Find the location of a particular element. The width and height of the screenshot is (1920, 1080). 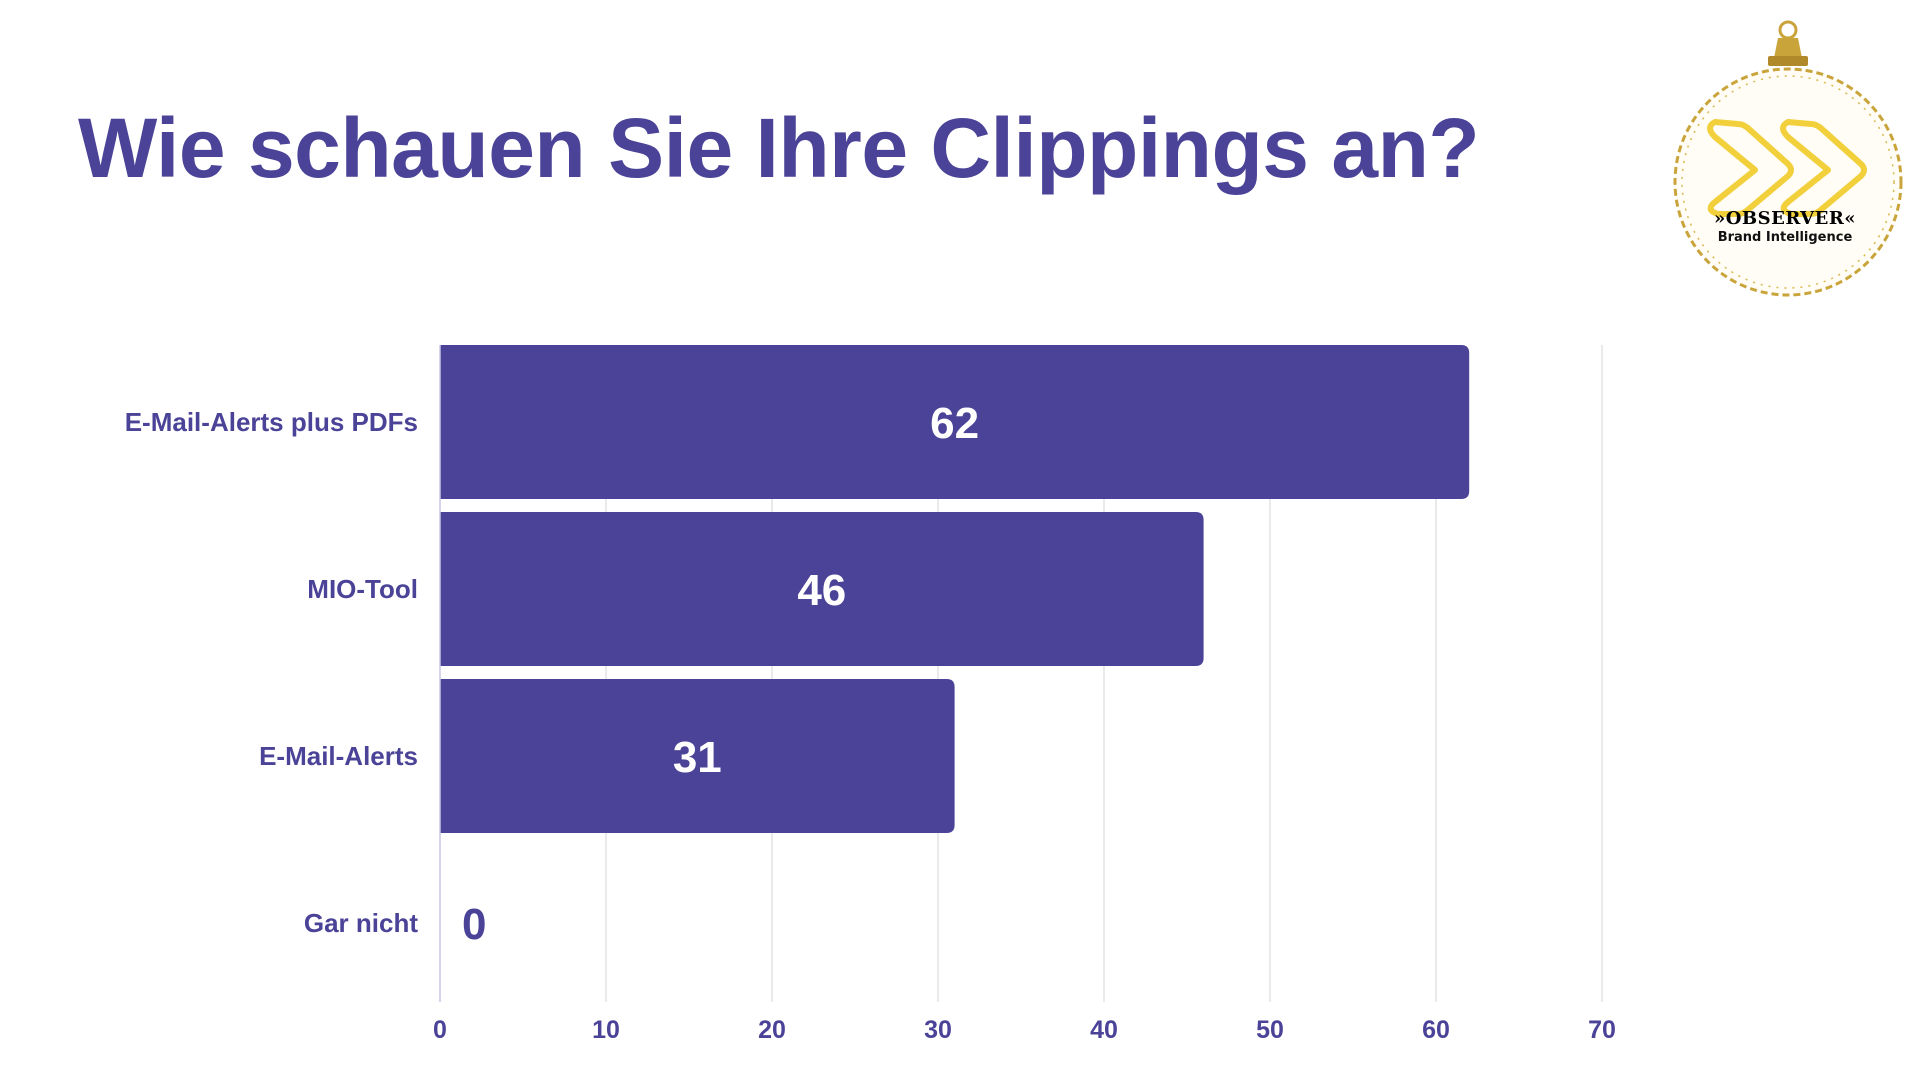

ornament-chevron-icon is located at coordinates (1788, 158).